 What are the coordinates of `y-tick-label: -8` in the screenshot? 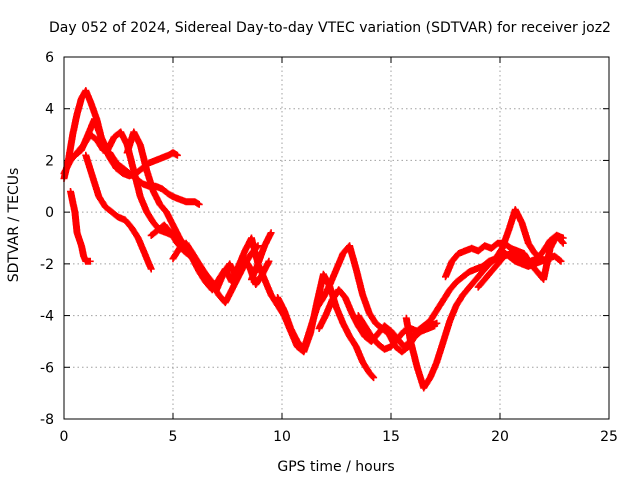 It's located at (47, 420).